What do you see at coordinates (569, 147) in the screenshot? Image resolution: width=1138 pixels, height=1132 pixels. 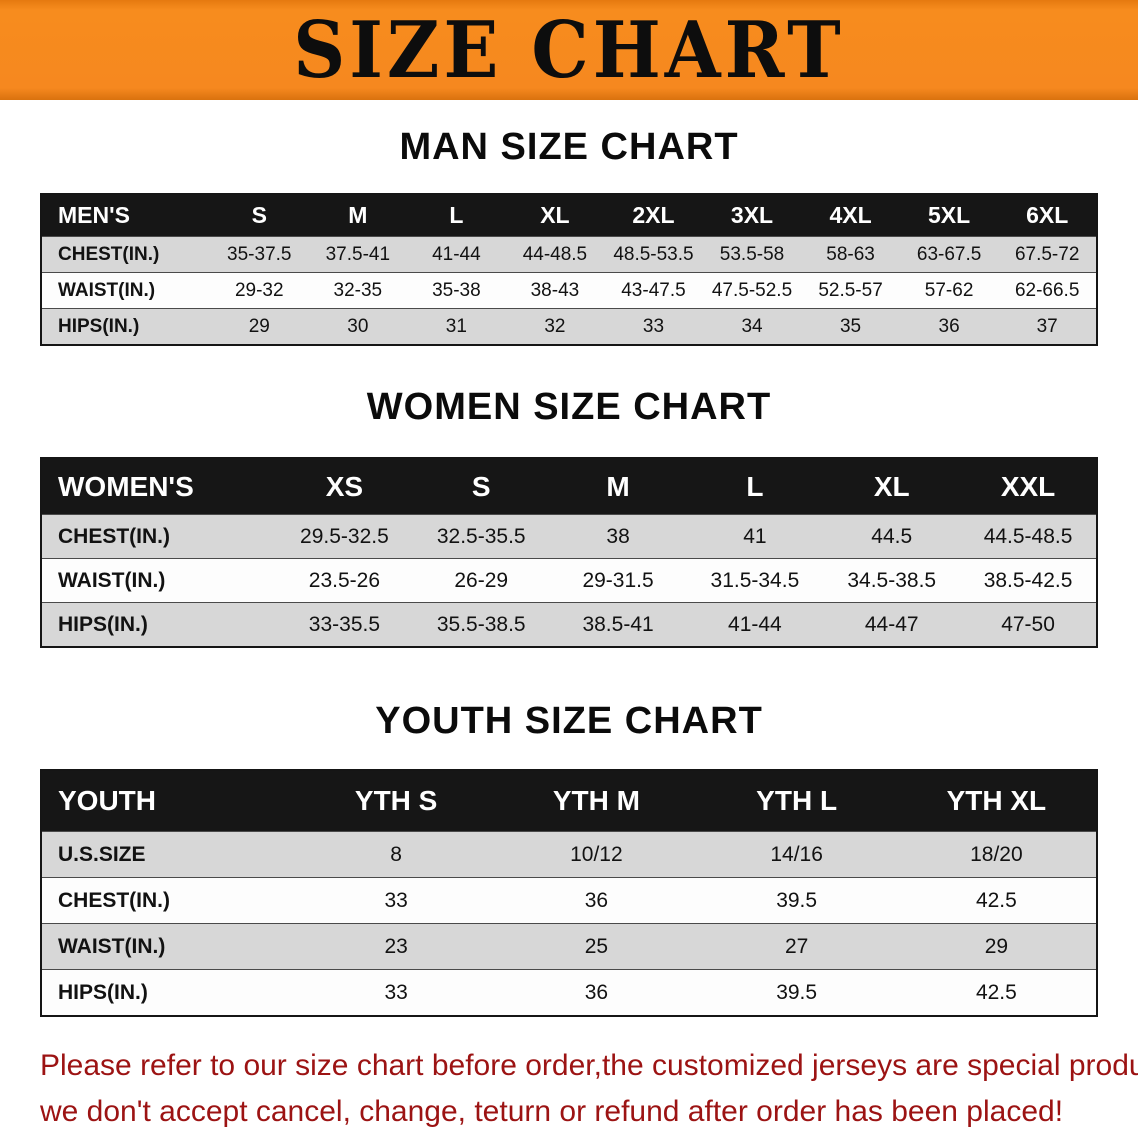 I see `men-section-title: MAN SIZE CHART` at bounding box center [569, 147].